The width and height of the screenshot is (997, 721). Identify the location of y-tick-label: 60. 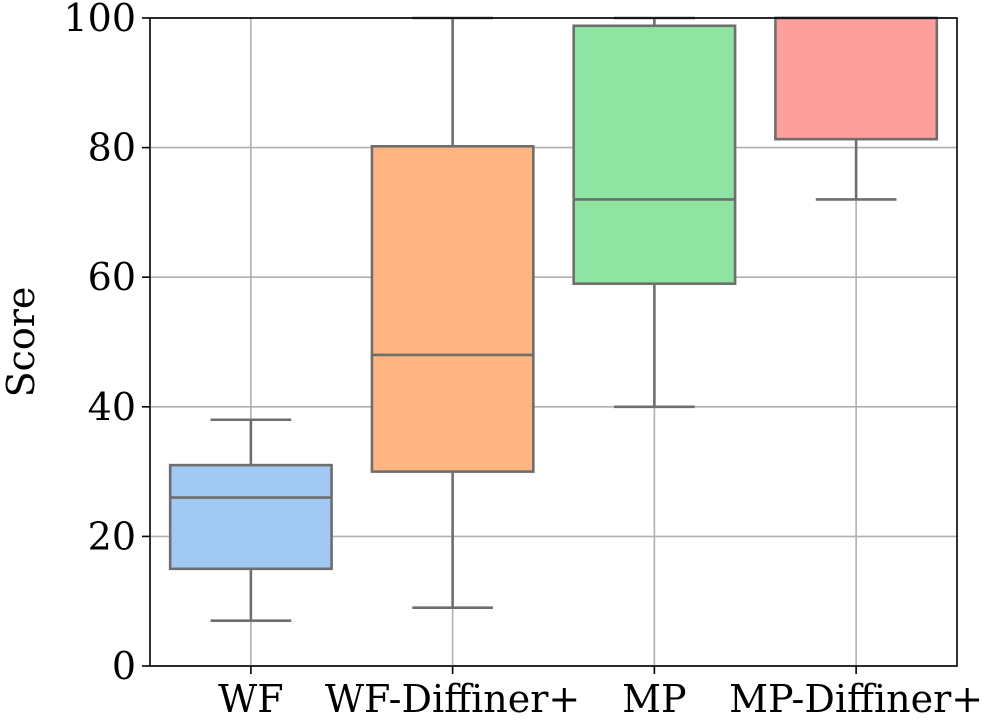
(112, 277).